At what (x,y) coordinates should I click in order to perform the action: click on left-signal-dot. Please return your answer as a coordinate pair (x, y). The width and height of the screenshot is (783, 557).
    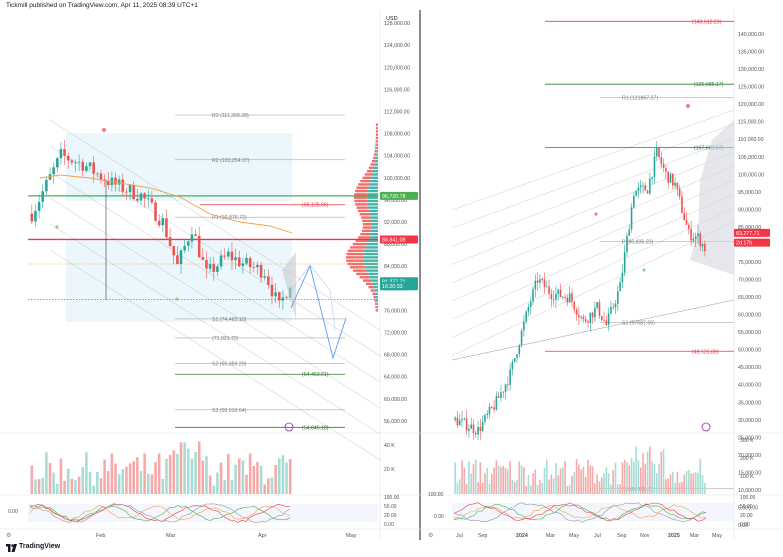
    Looking at the image, I should click on (104, 130).